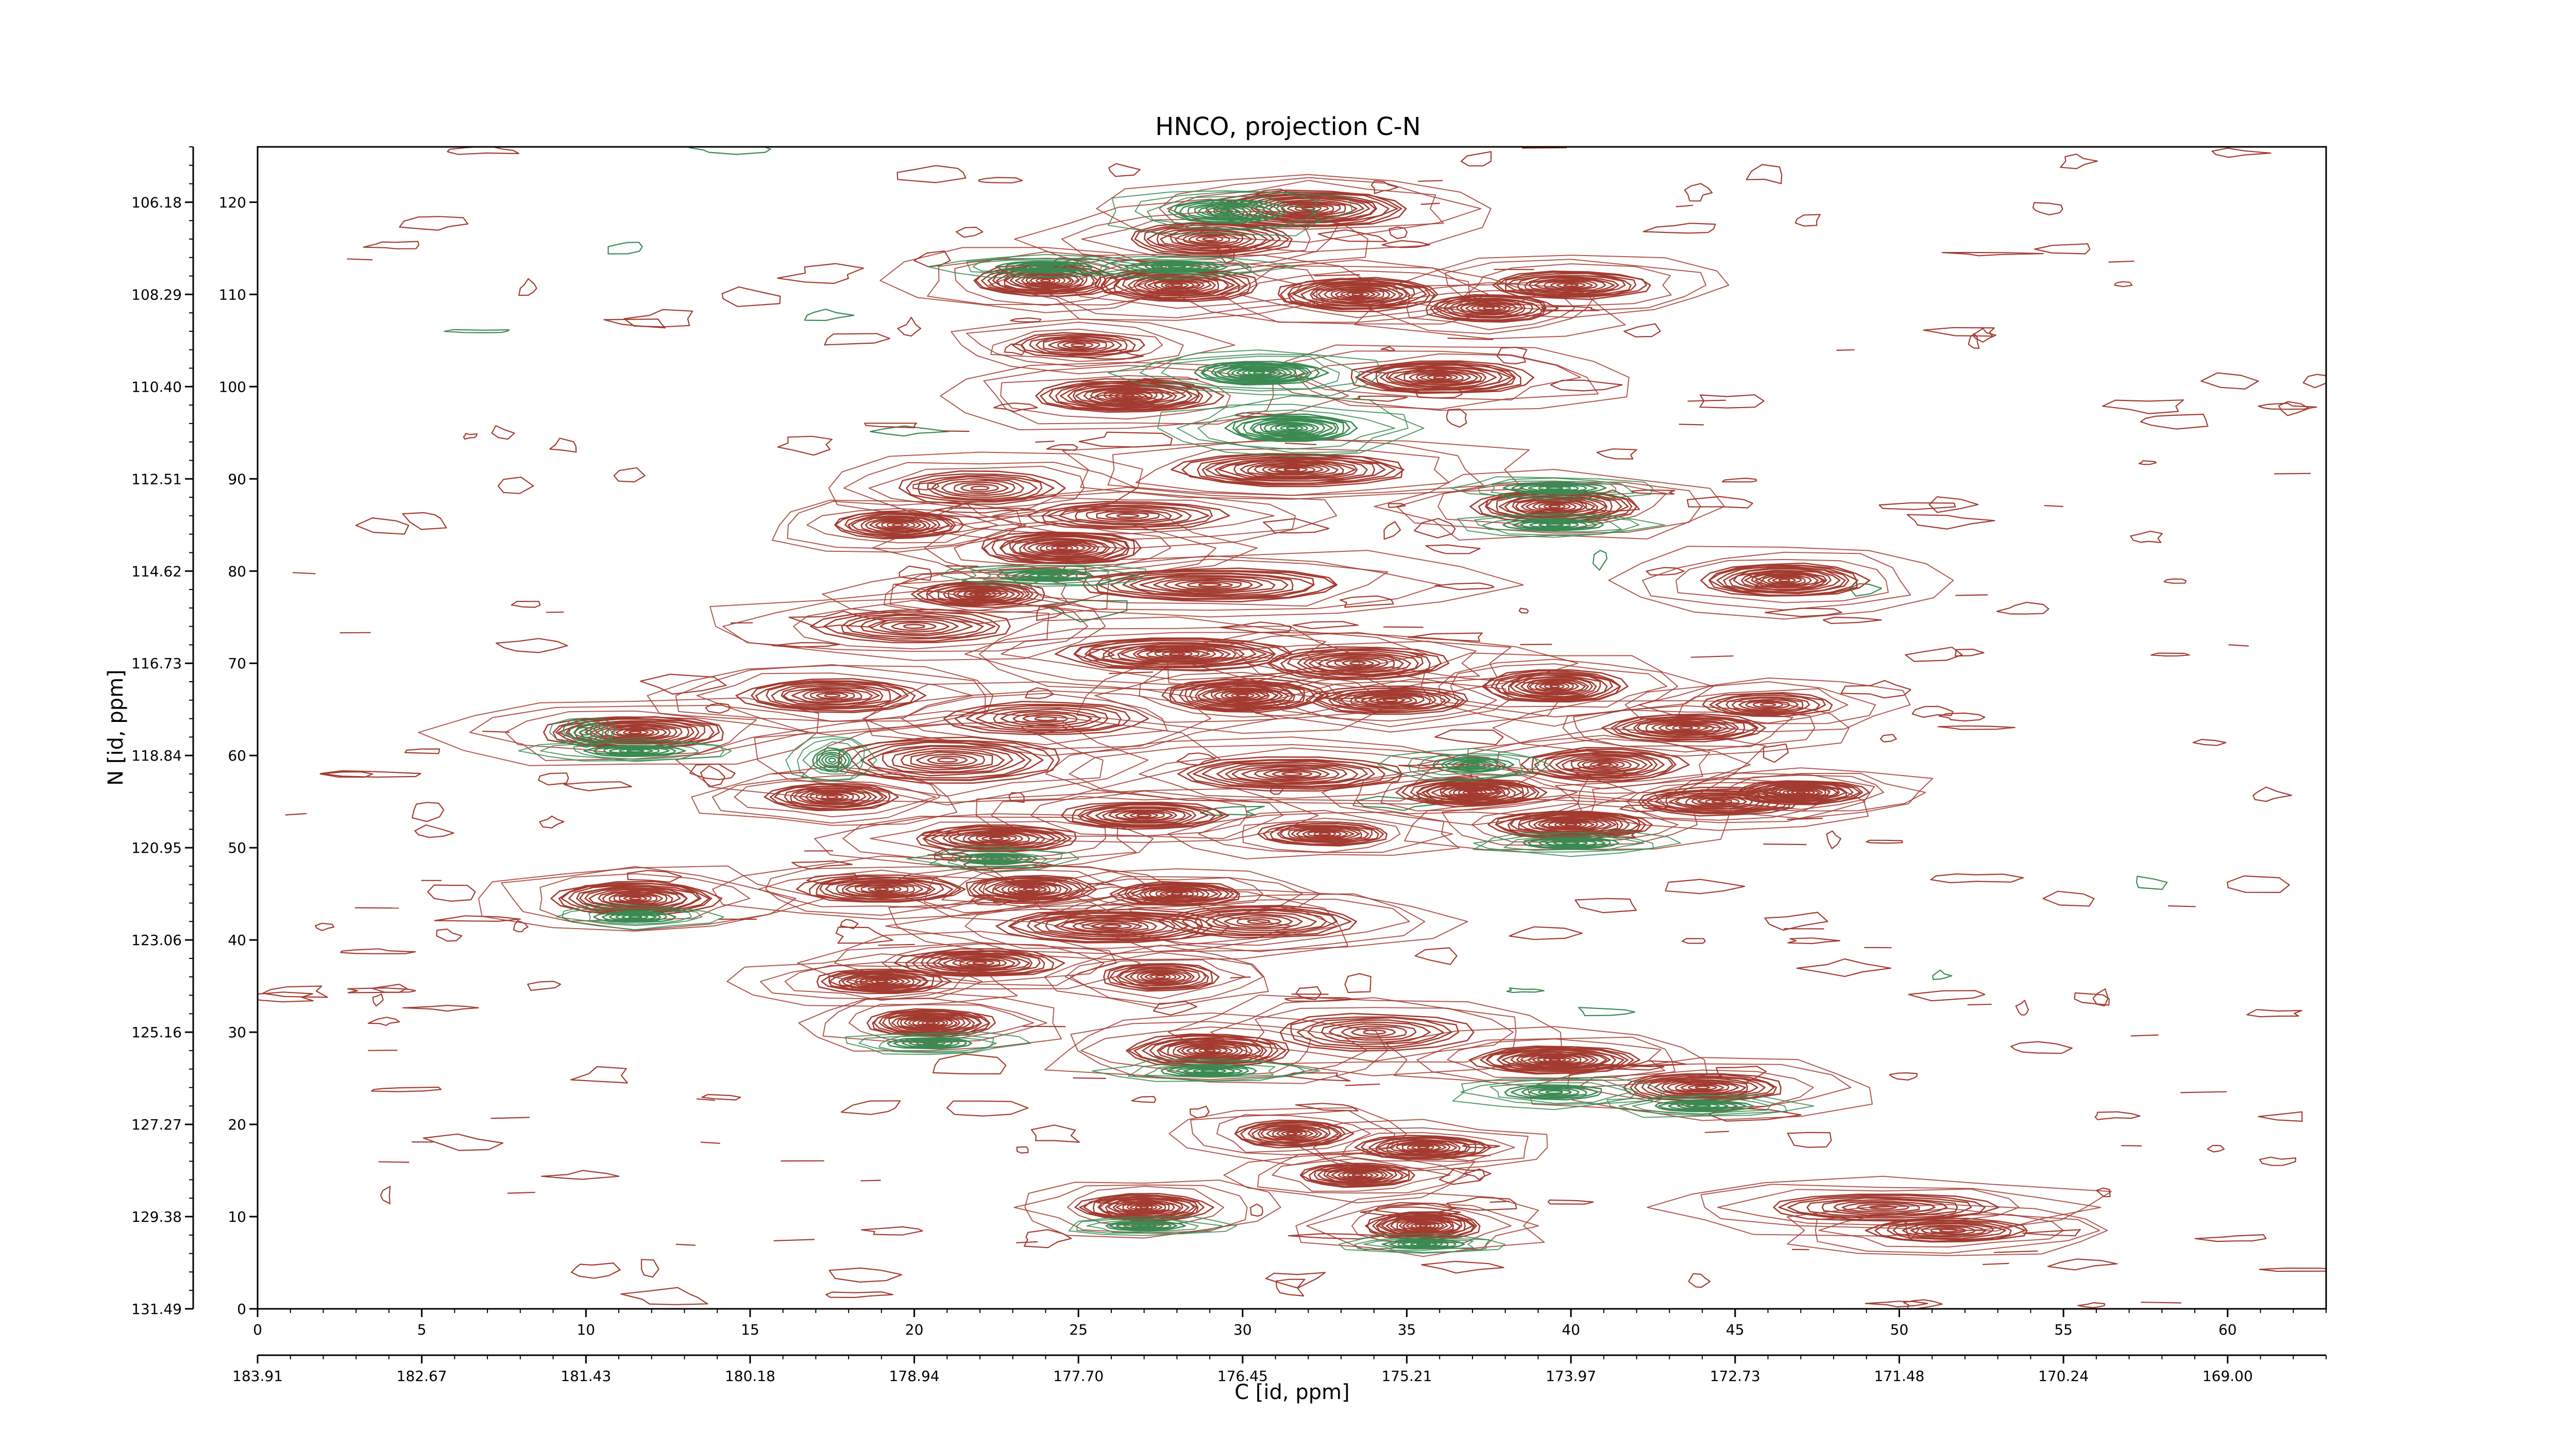 This screenshot has height=1449, width=2576. I want to click on y-axis-label: N [id, ppm], so click(116, 727).